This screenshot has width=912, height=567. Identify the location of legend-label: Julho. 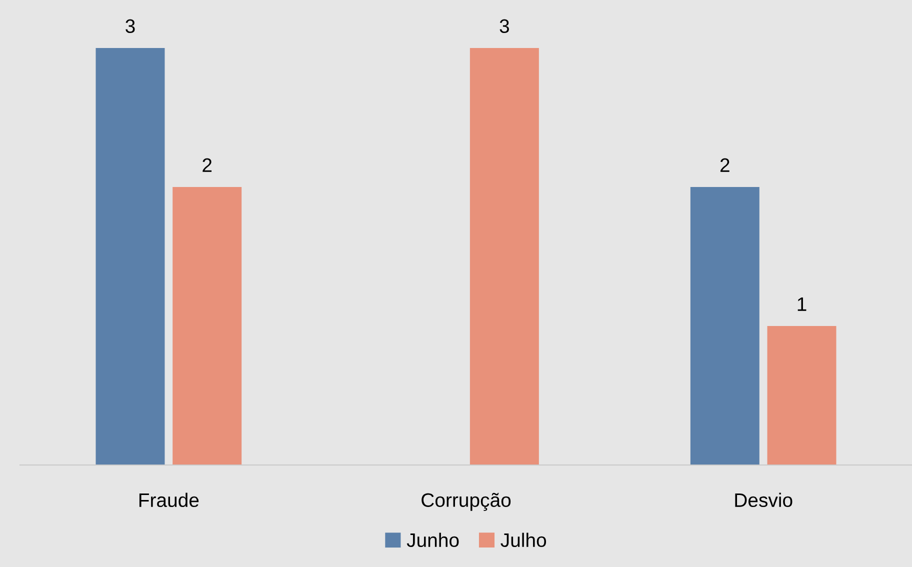
(523, 540).